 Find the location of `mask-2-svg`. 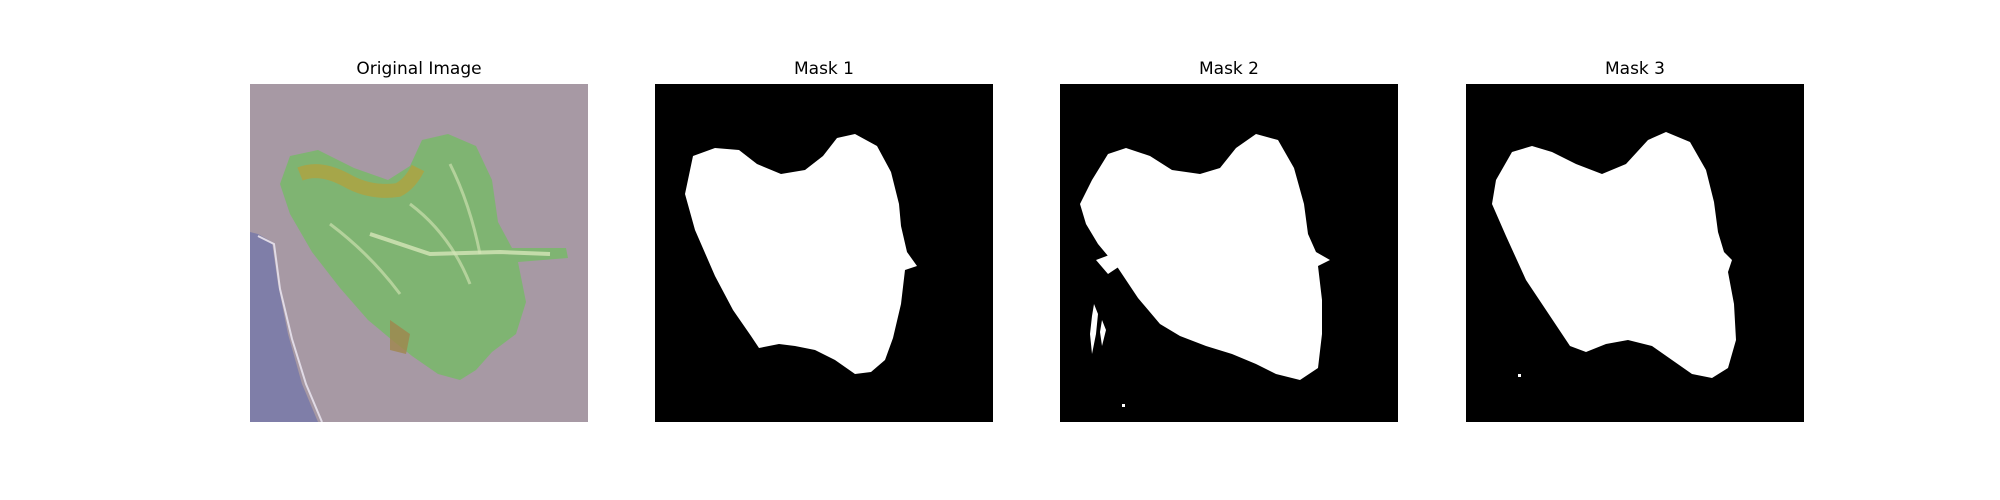

mask-2-svg is located at coordinates (1229, 253).